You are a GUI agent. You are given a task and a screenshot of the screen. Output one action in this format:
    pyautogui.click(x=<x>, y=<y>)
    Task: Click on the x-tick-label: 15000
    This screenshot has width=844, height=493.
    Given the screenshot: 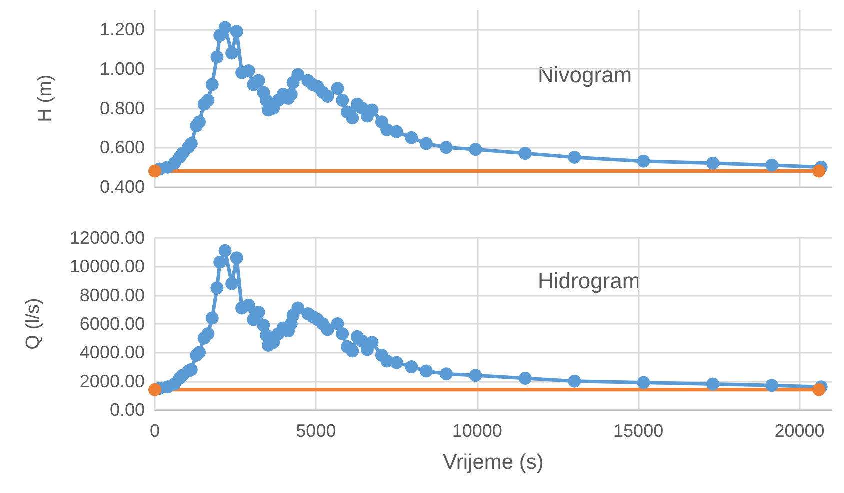 What is the action you would take?
    pyautogui.click(x=639, y=431)
    